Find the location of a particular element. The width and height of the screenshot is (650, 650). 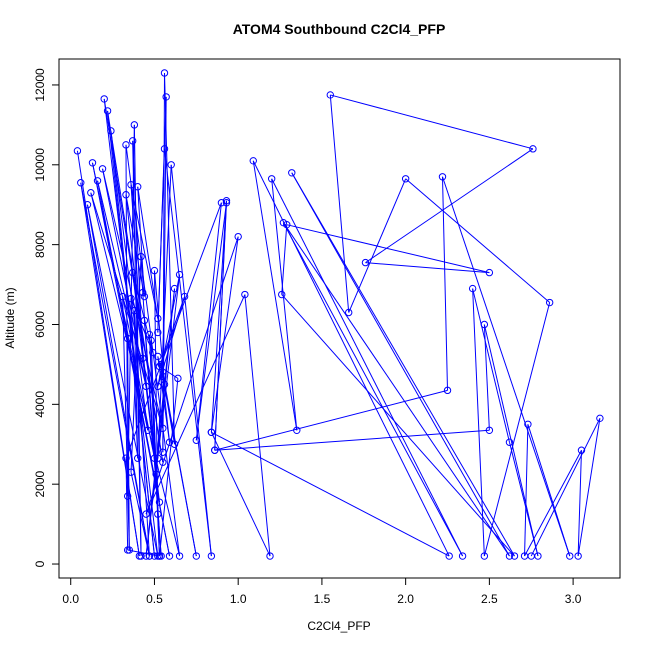

chart-title: ATOM4 Southbound C2Cl4_PFP is located at coordinates (339, 29).